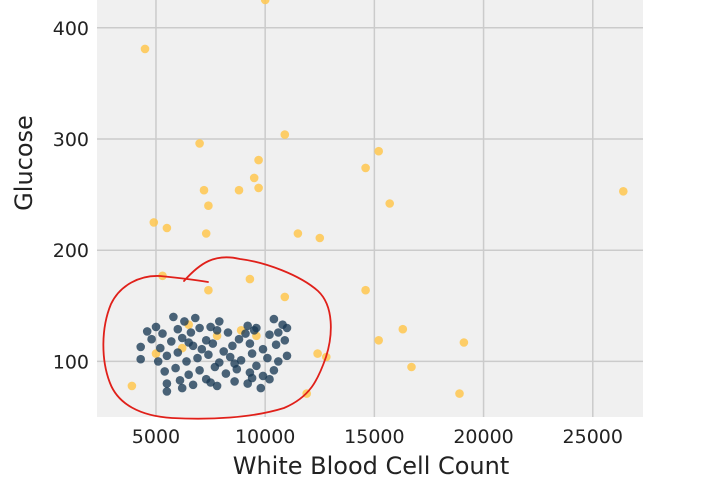 This screenshot has height=499, width=707. Describe the element at coordinates (483, 437) in the screenshot. I see `x-tick-label: 20000` at that location.